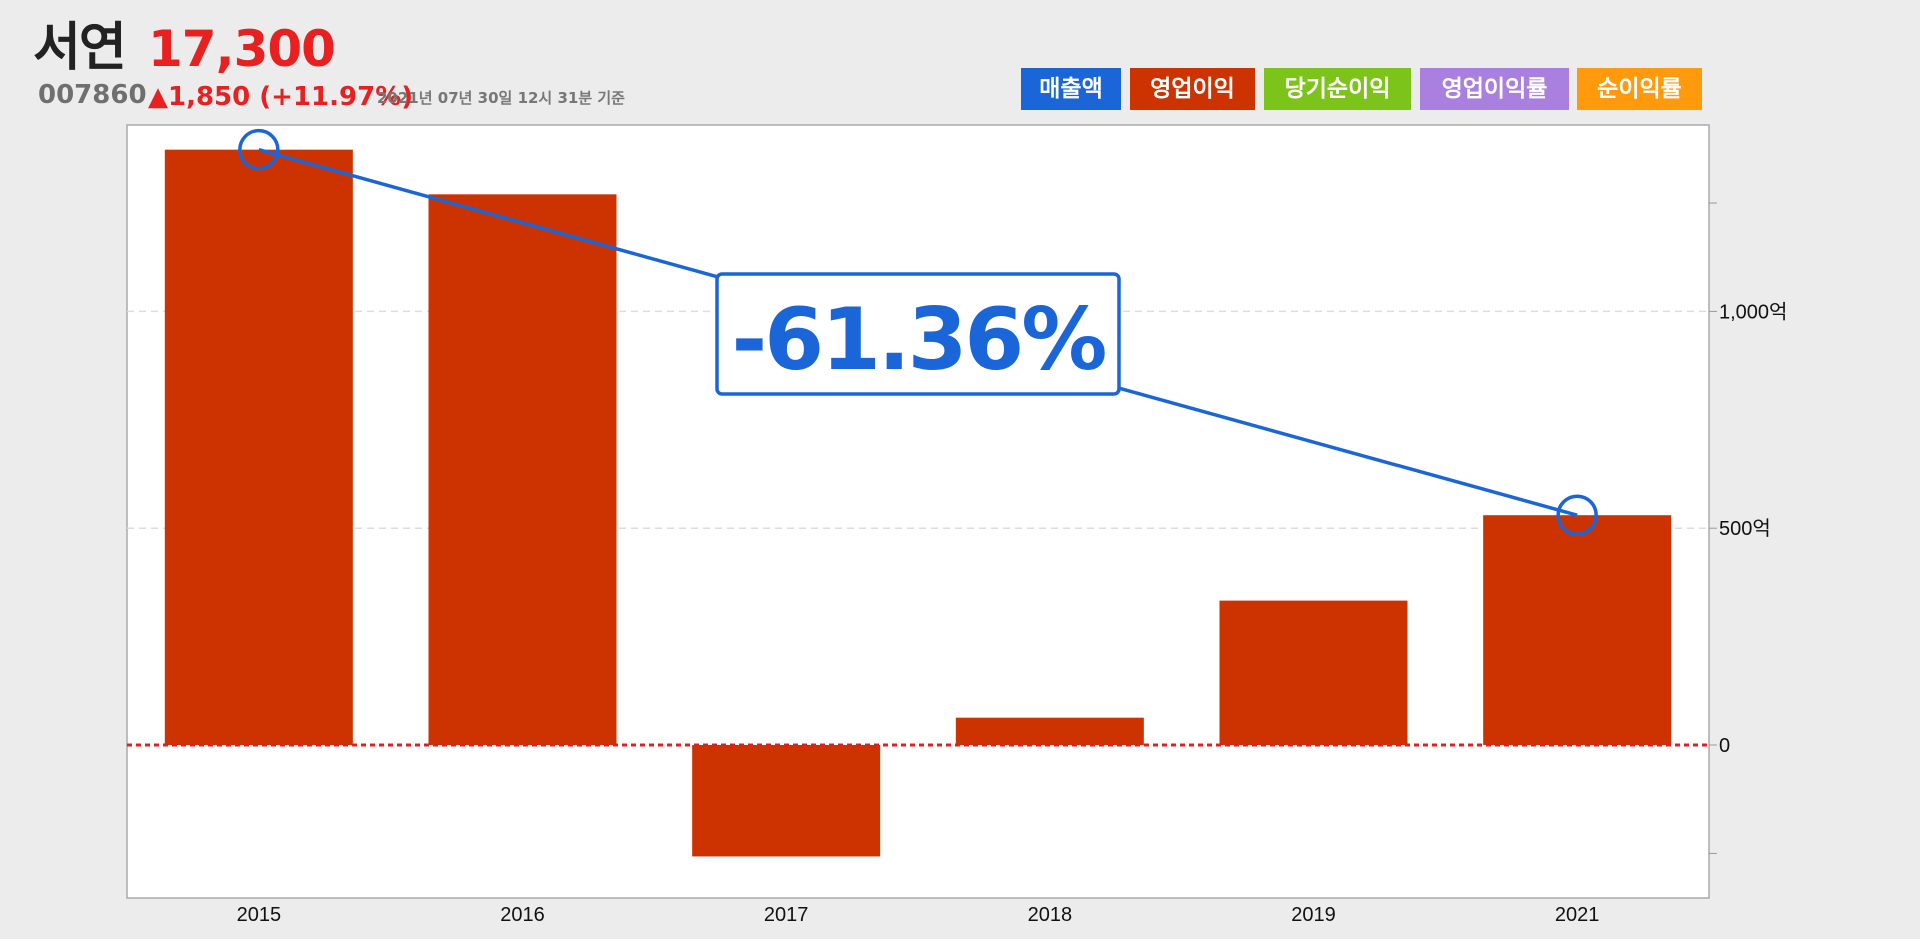  Describe the element at coordinates (786, 915) in the screenshot. I see `x-tick-label: 2017` at that location.